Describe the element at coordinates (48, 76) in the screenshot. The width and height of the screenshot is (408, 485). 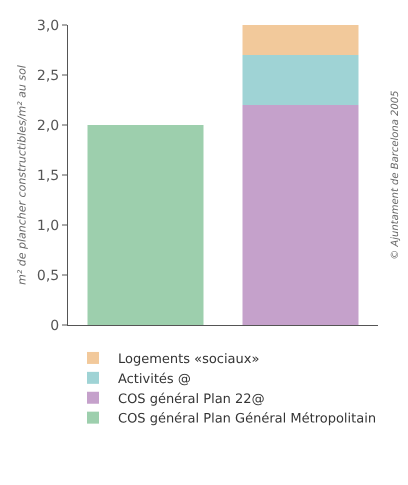
I see `y-tick-label: 2,5` at that location.